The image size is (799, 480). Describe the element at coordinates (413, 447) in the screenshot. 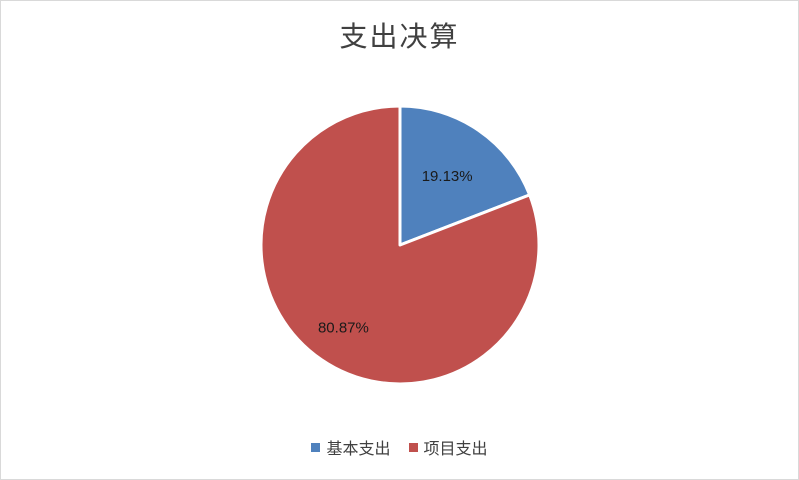

I see `legend-swatch-project` at that location.